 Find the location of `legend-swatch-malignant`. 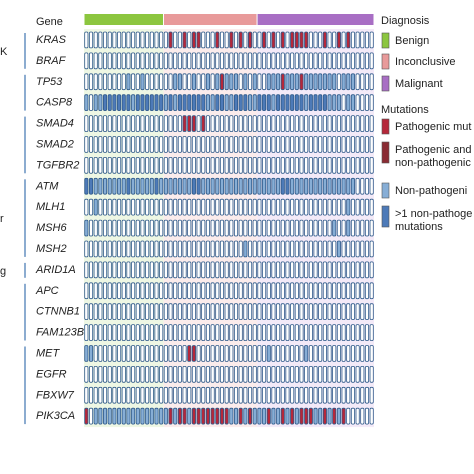

legend-swatch-malignant is located at coordinates (385, 83).